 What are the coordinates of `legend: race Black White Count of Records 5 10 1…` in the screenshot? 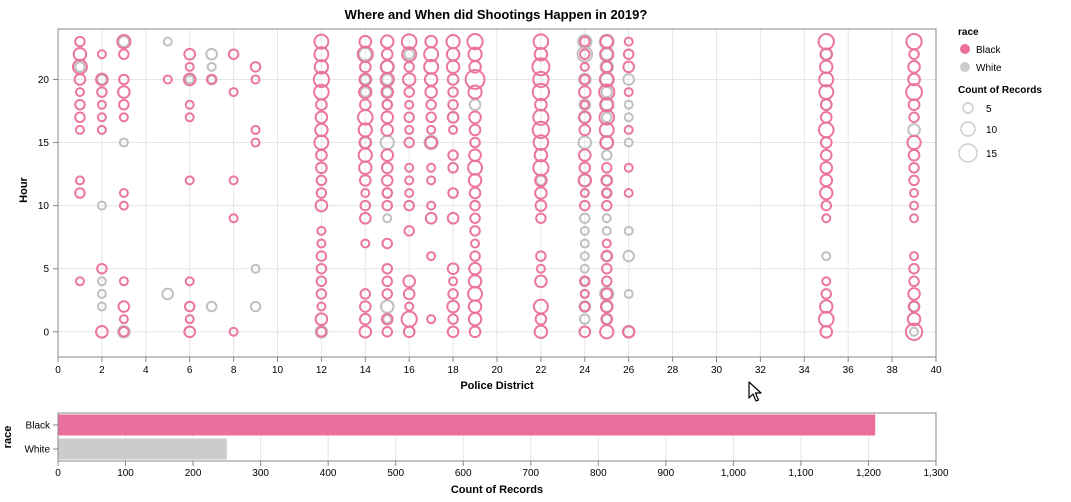 It's located at (1000, 95).